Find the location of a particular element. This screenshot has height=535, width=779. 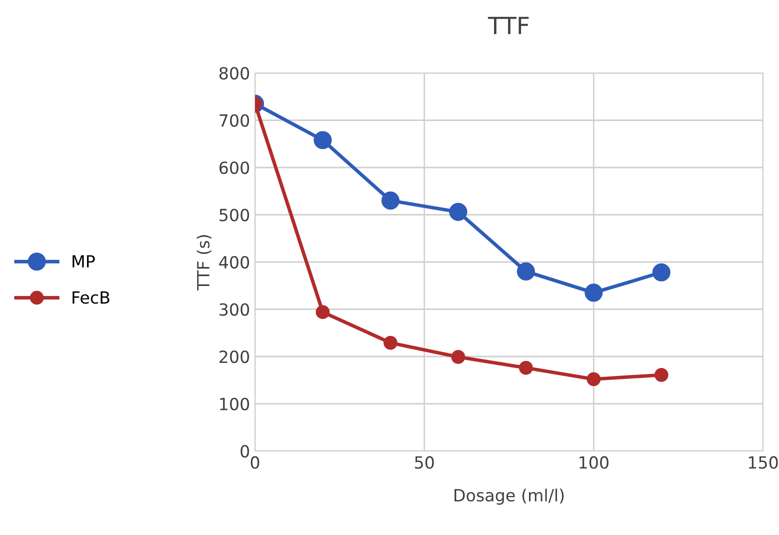

y-tick-label: 300 is located at coordinates (235, 309).